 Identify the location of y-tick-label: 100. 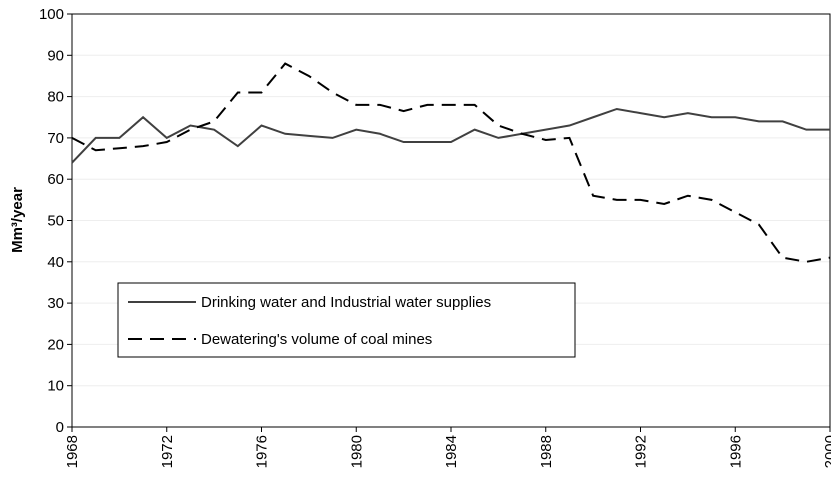
(51, 14).